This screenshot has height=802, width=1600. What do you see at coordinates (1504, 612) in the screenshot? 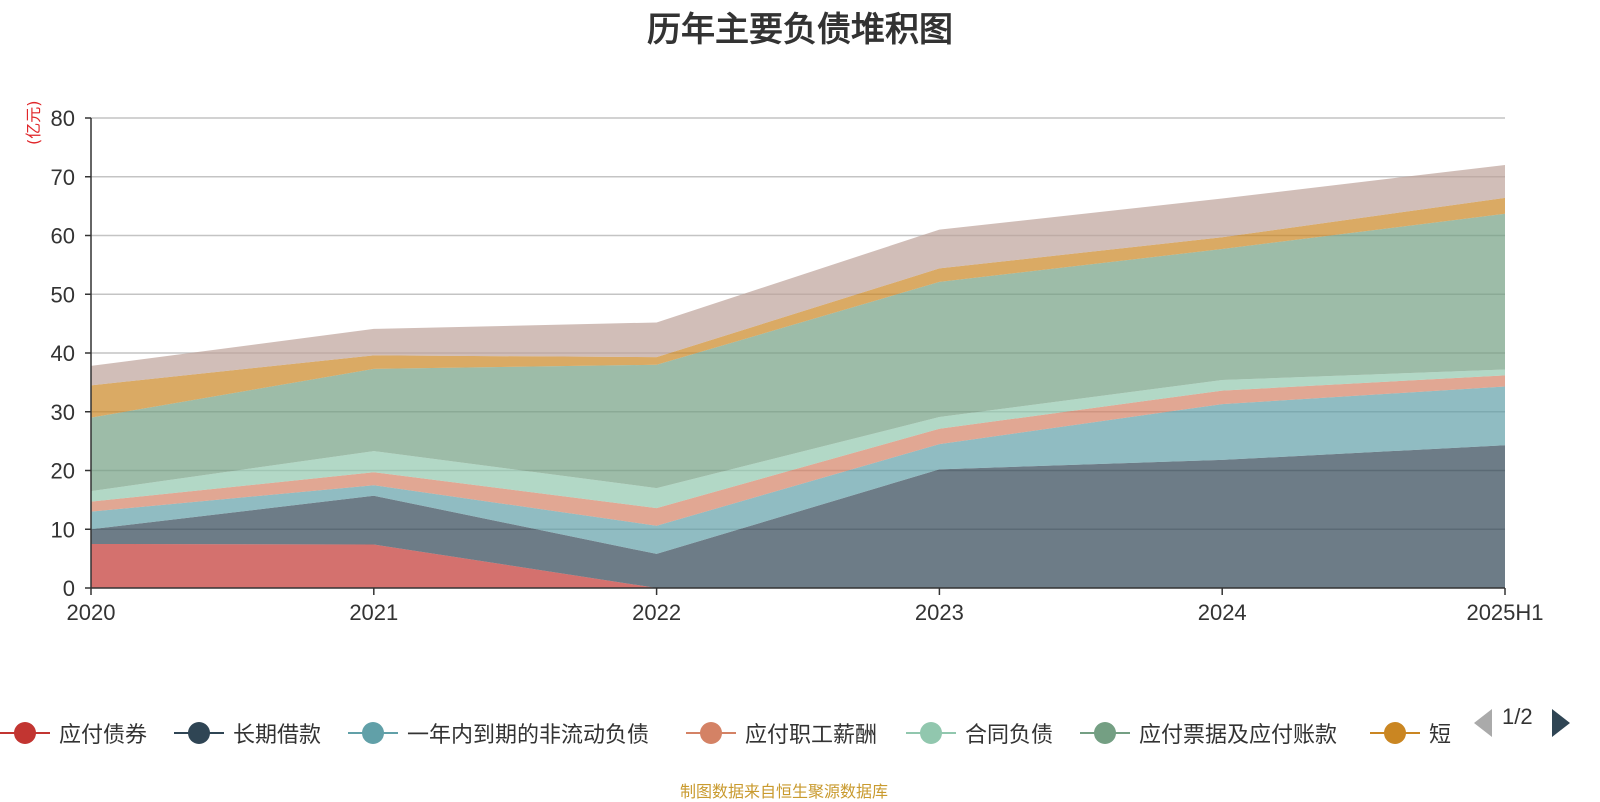
I see `x-tick-label: 2025H1` at bounding box center [1504, 612].